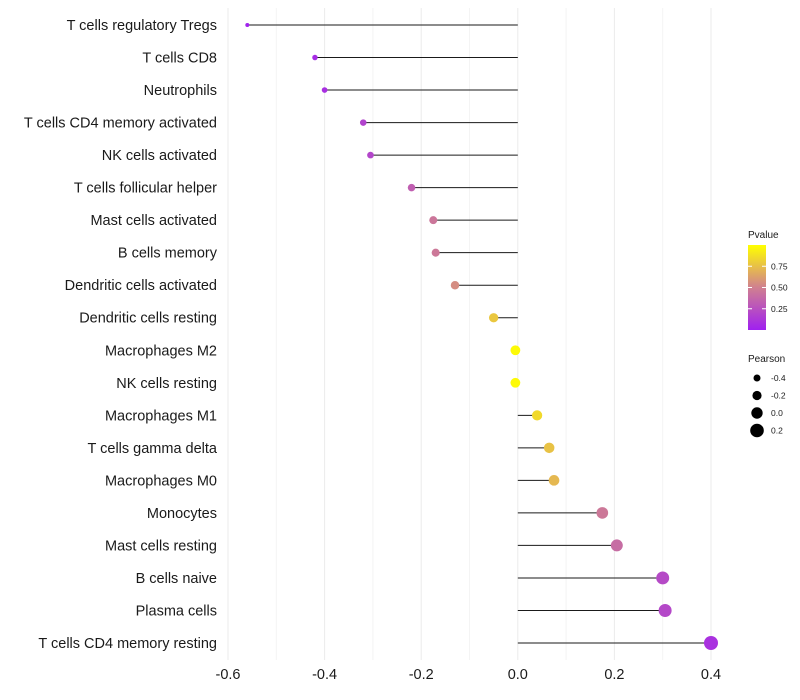 This screenshot has width=800, height=700. Describe the element at coordinates (711, 675) in the screenshot. I see `x-tick-label: 0.4` at that location.